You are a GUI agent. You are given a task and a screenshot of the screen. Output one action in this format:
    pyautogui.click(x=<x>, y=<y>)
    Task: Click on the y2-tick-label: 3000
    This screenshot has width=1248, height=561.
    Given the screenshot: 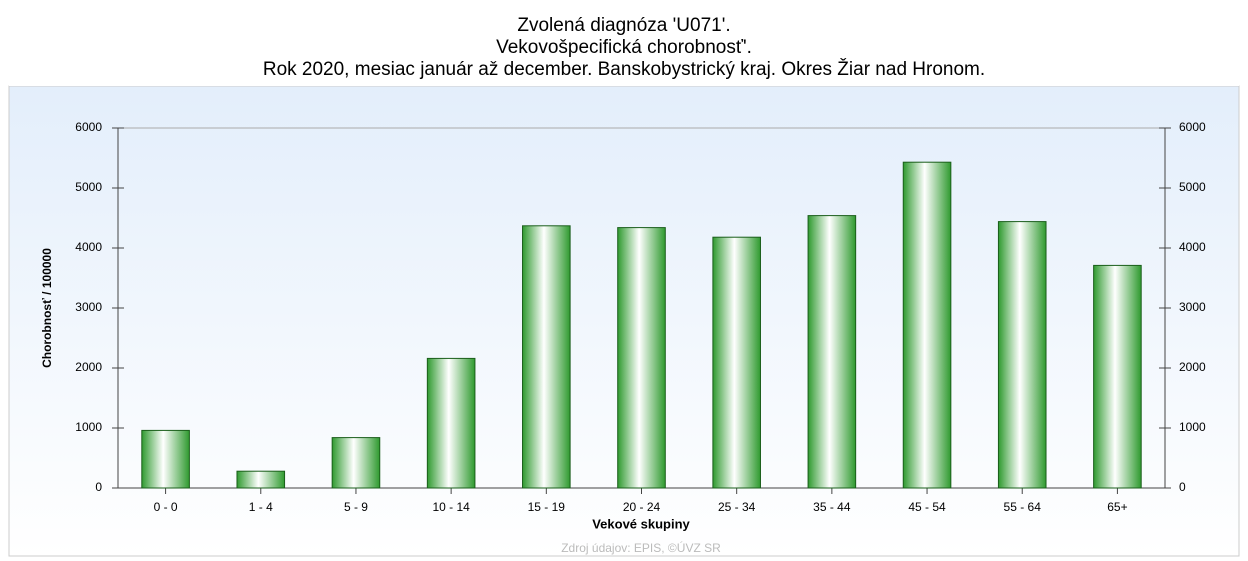 What is the action you would take?
    pyautogui.click(x=1192, y=307)
    